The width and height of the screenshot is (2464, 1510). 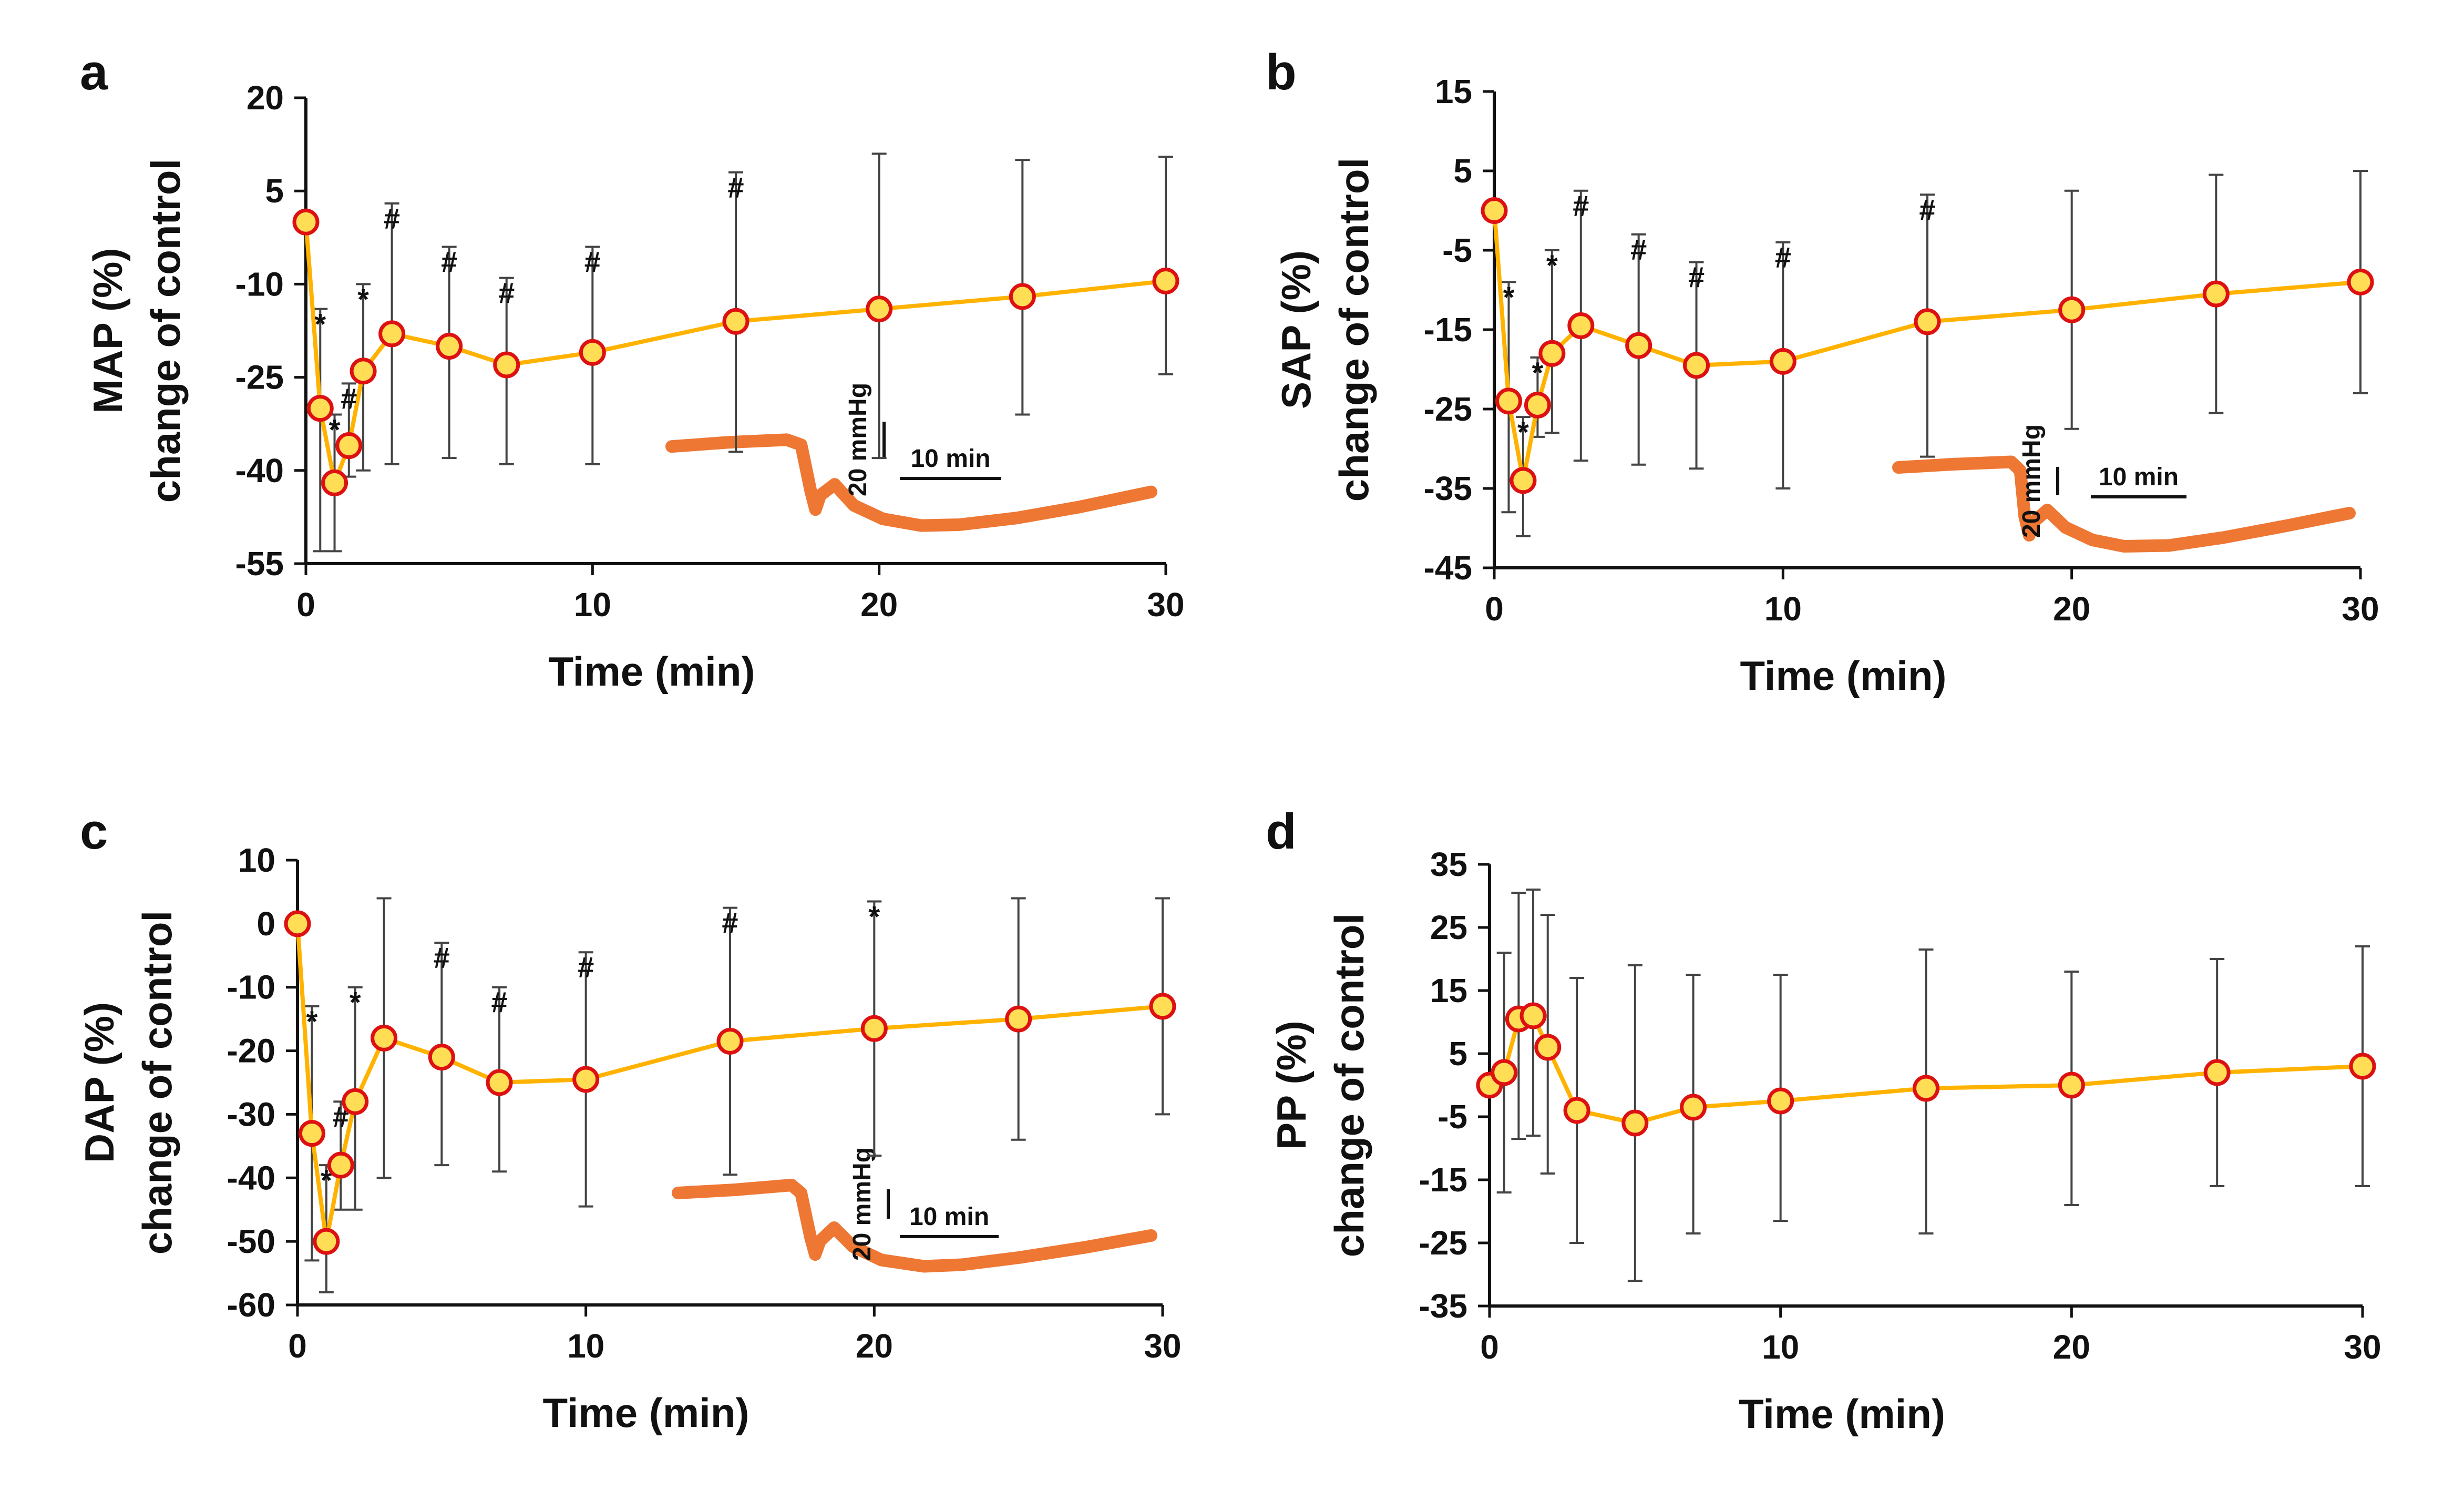 I want to click on x-tick-label: 10, so click(x=593, y=605).